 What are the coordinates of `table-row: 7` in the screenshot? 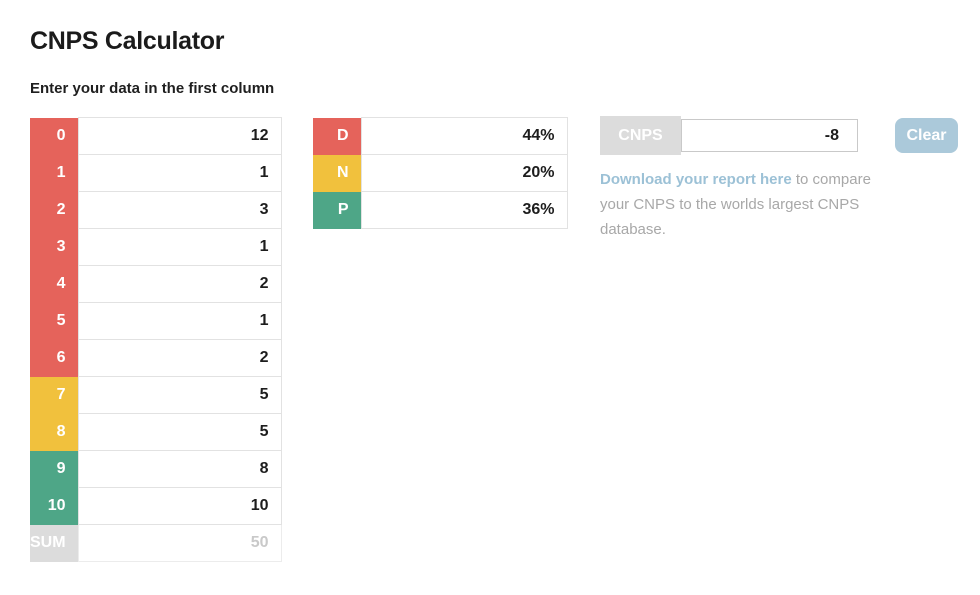 It's located at (156, 395).